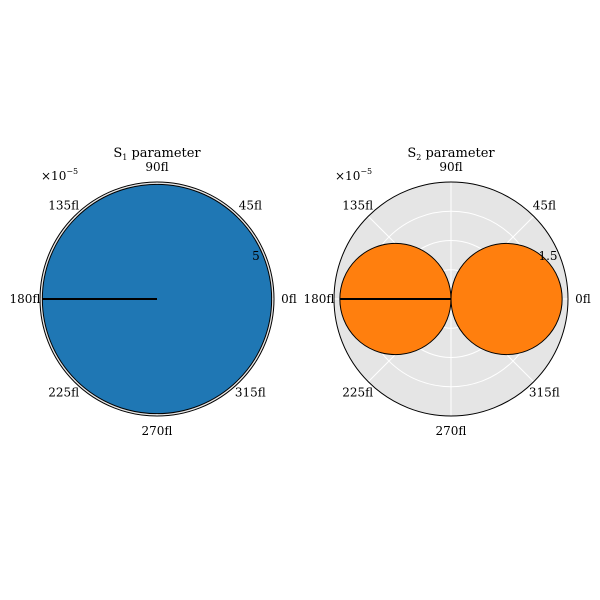 The width and height of the screenshot is (600, 600). Describe the element at coordinates (157, 431) in the screenshot. I see `s1-theta-tick-270: 270fl` at that location.